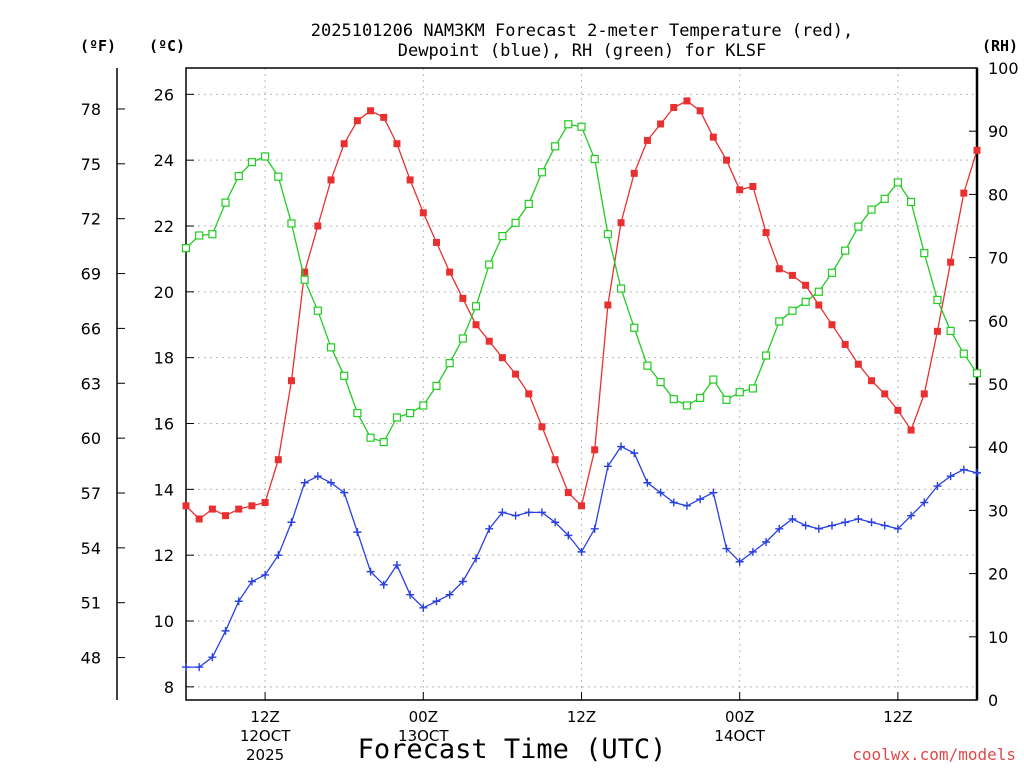 The width and height of the screenshot is (1024, 768). I want to click on x-axis-label: Forecast Time (UTC), so click(512, 749).